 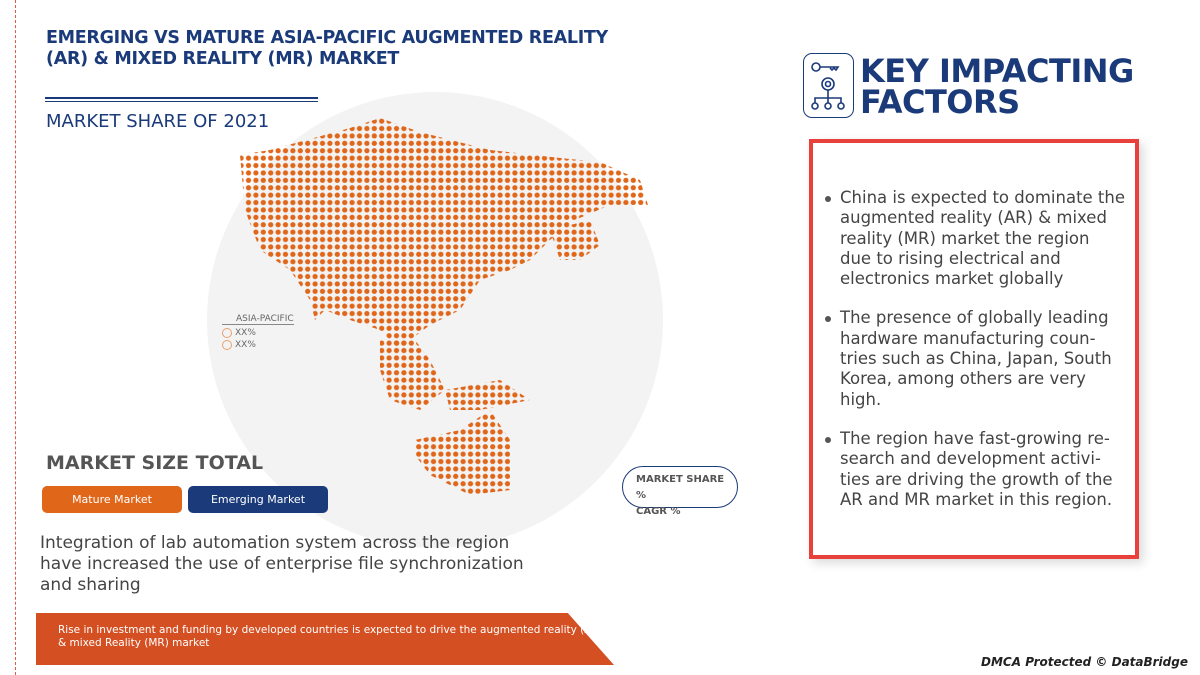 What do you see at coordinates (227, 333) in the screenshot?
I see `pie-icon` at bounding box center [227, 333].